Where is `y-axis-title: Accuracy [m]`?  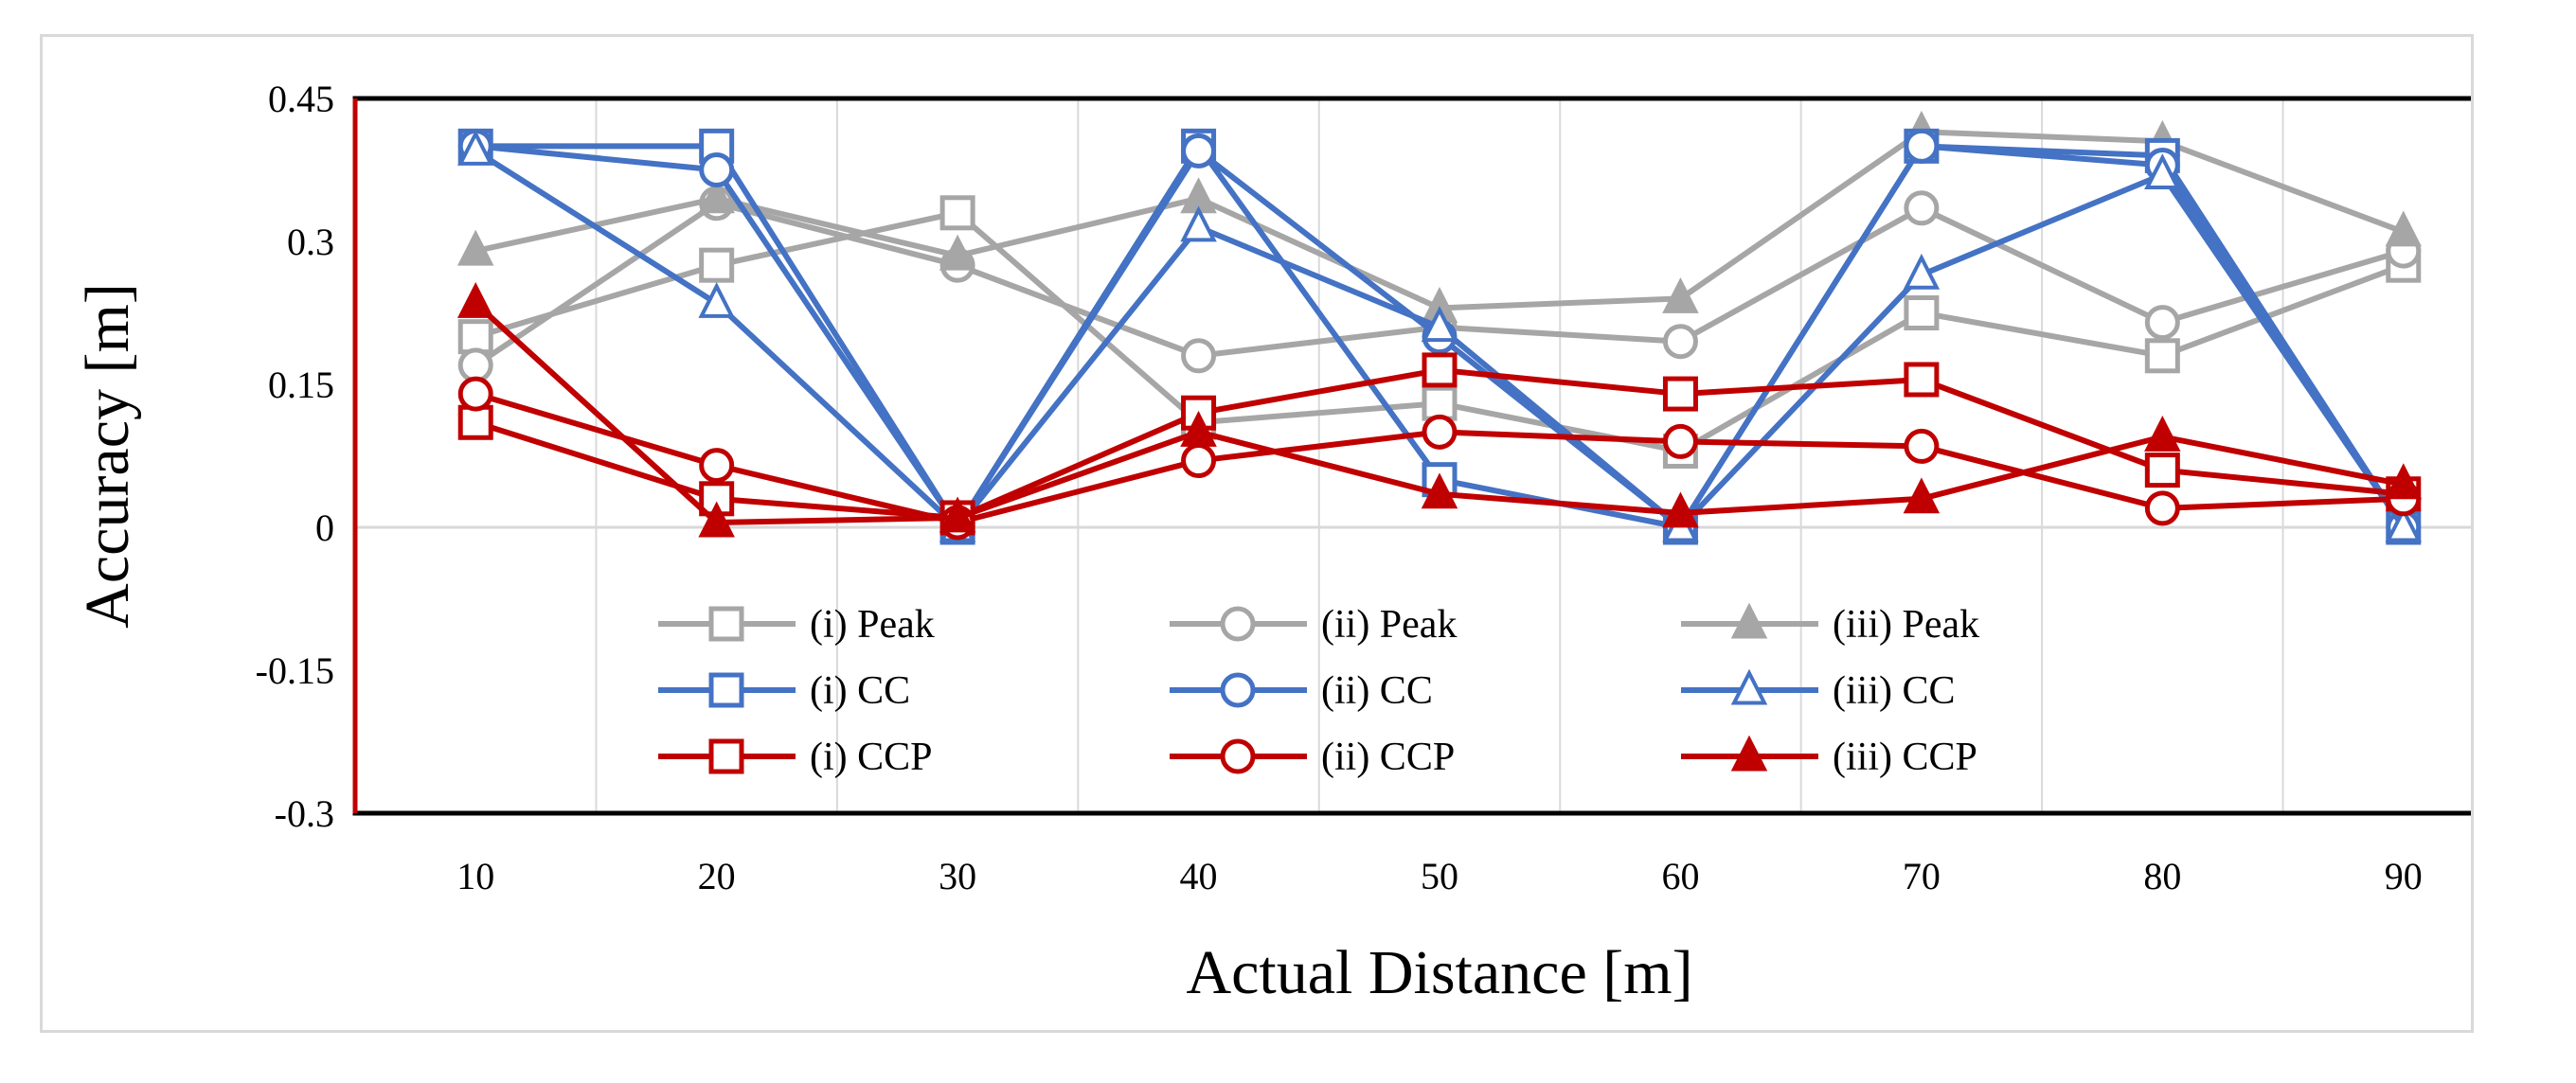
y-axis-title: Accuracy [m] is located at coordinates (107, 456).